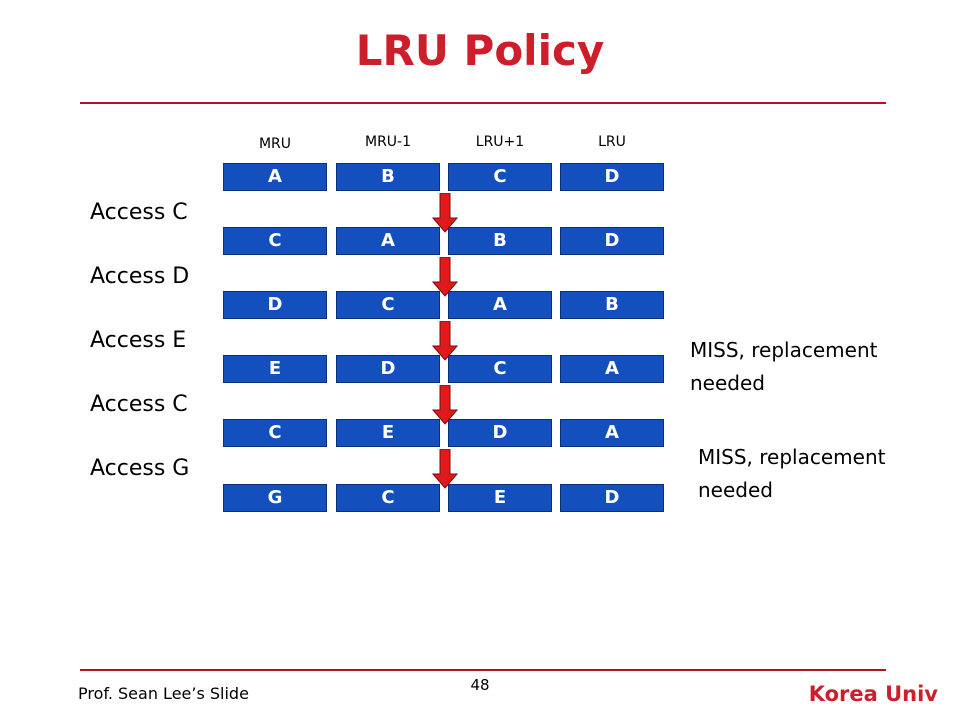  I want to click on miss-note-2-line2: needed, so click(735, 490).